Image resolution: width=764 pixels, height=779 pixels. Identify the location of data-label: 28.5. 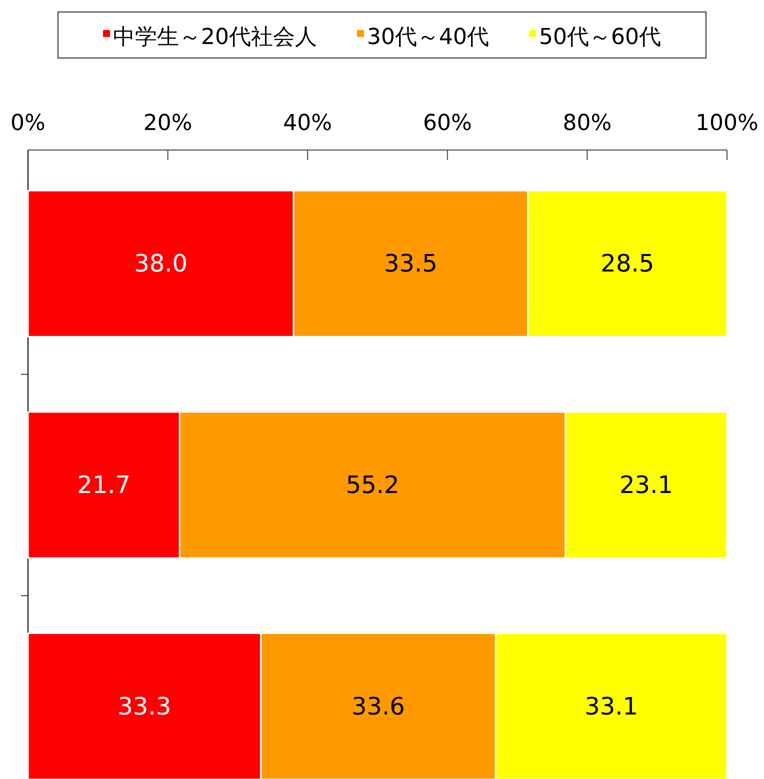
(627, 264).